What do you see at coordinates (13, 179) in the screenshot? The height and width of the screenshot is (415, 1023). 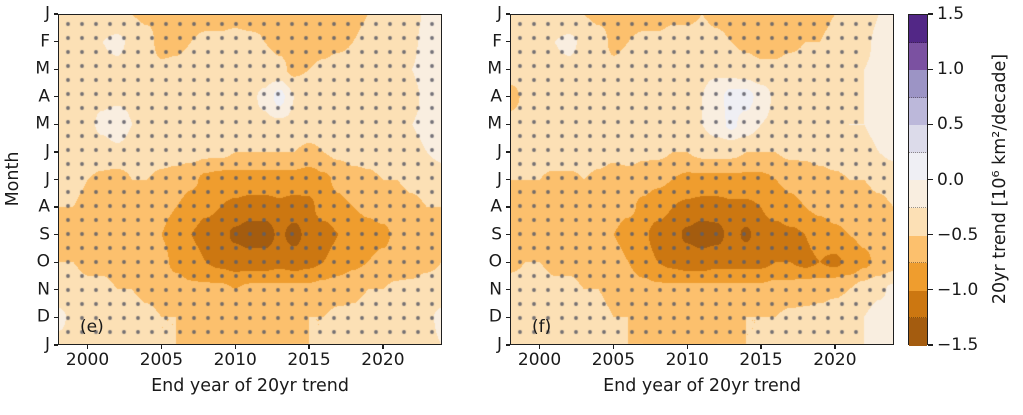 I see `y-axis-title: Month` at bounding box center [13, 179].